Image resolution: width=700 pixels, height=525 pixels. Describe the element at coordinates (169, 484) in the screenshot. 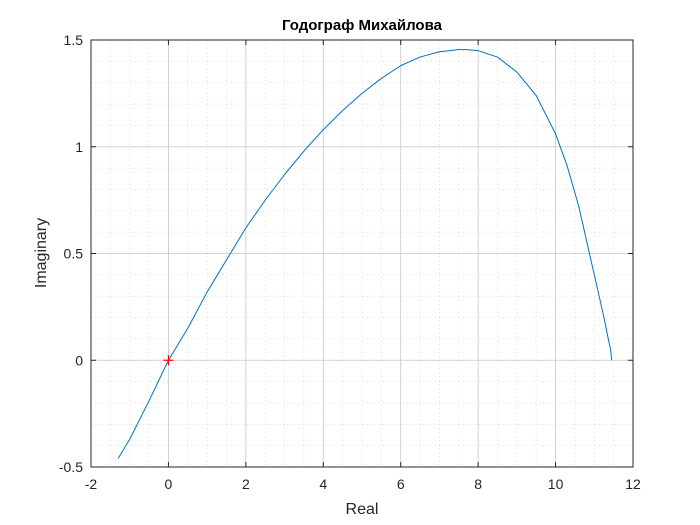

I see `x-tick-label: 0` at that location.